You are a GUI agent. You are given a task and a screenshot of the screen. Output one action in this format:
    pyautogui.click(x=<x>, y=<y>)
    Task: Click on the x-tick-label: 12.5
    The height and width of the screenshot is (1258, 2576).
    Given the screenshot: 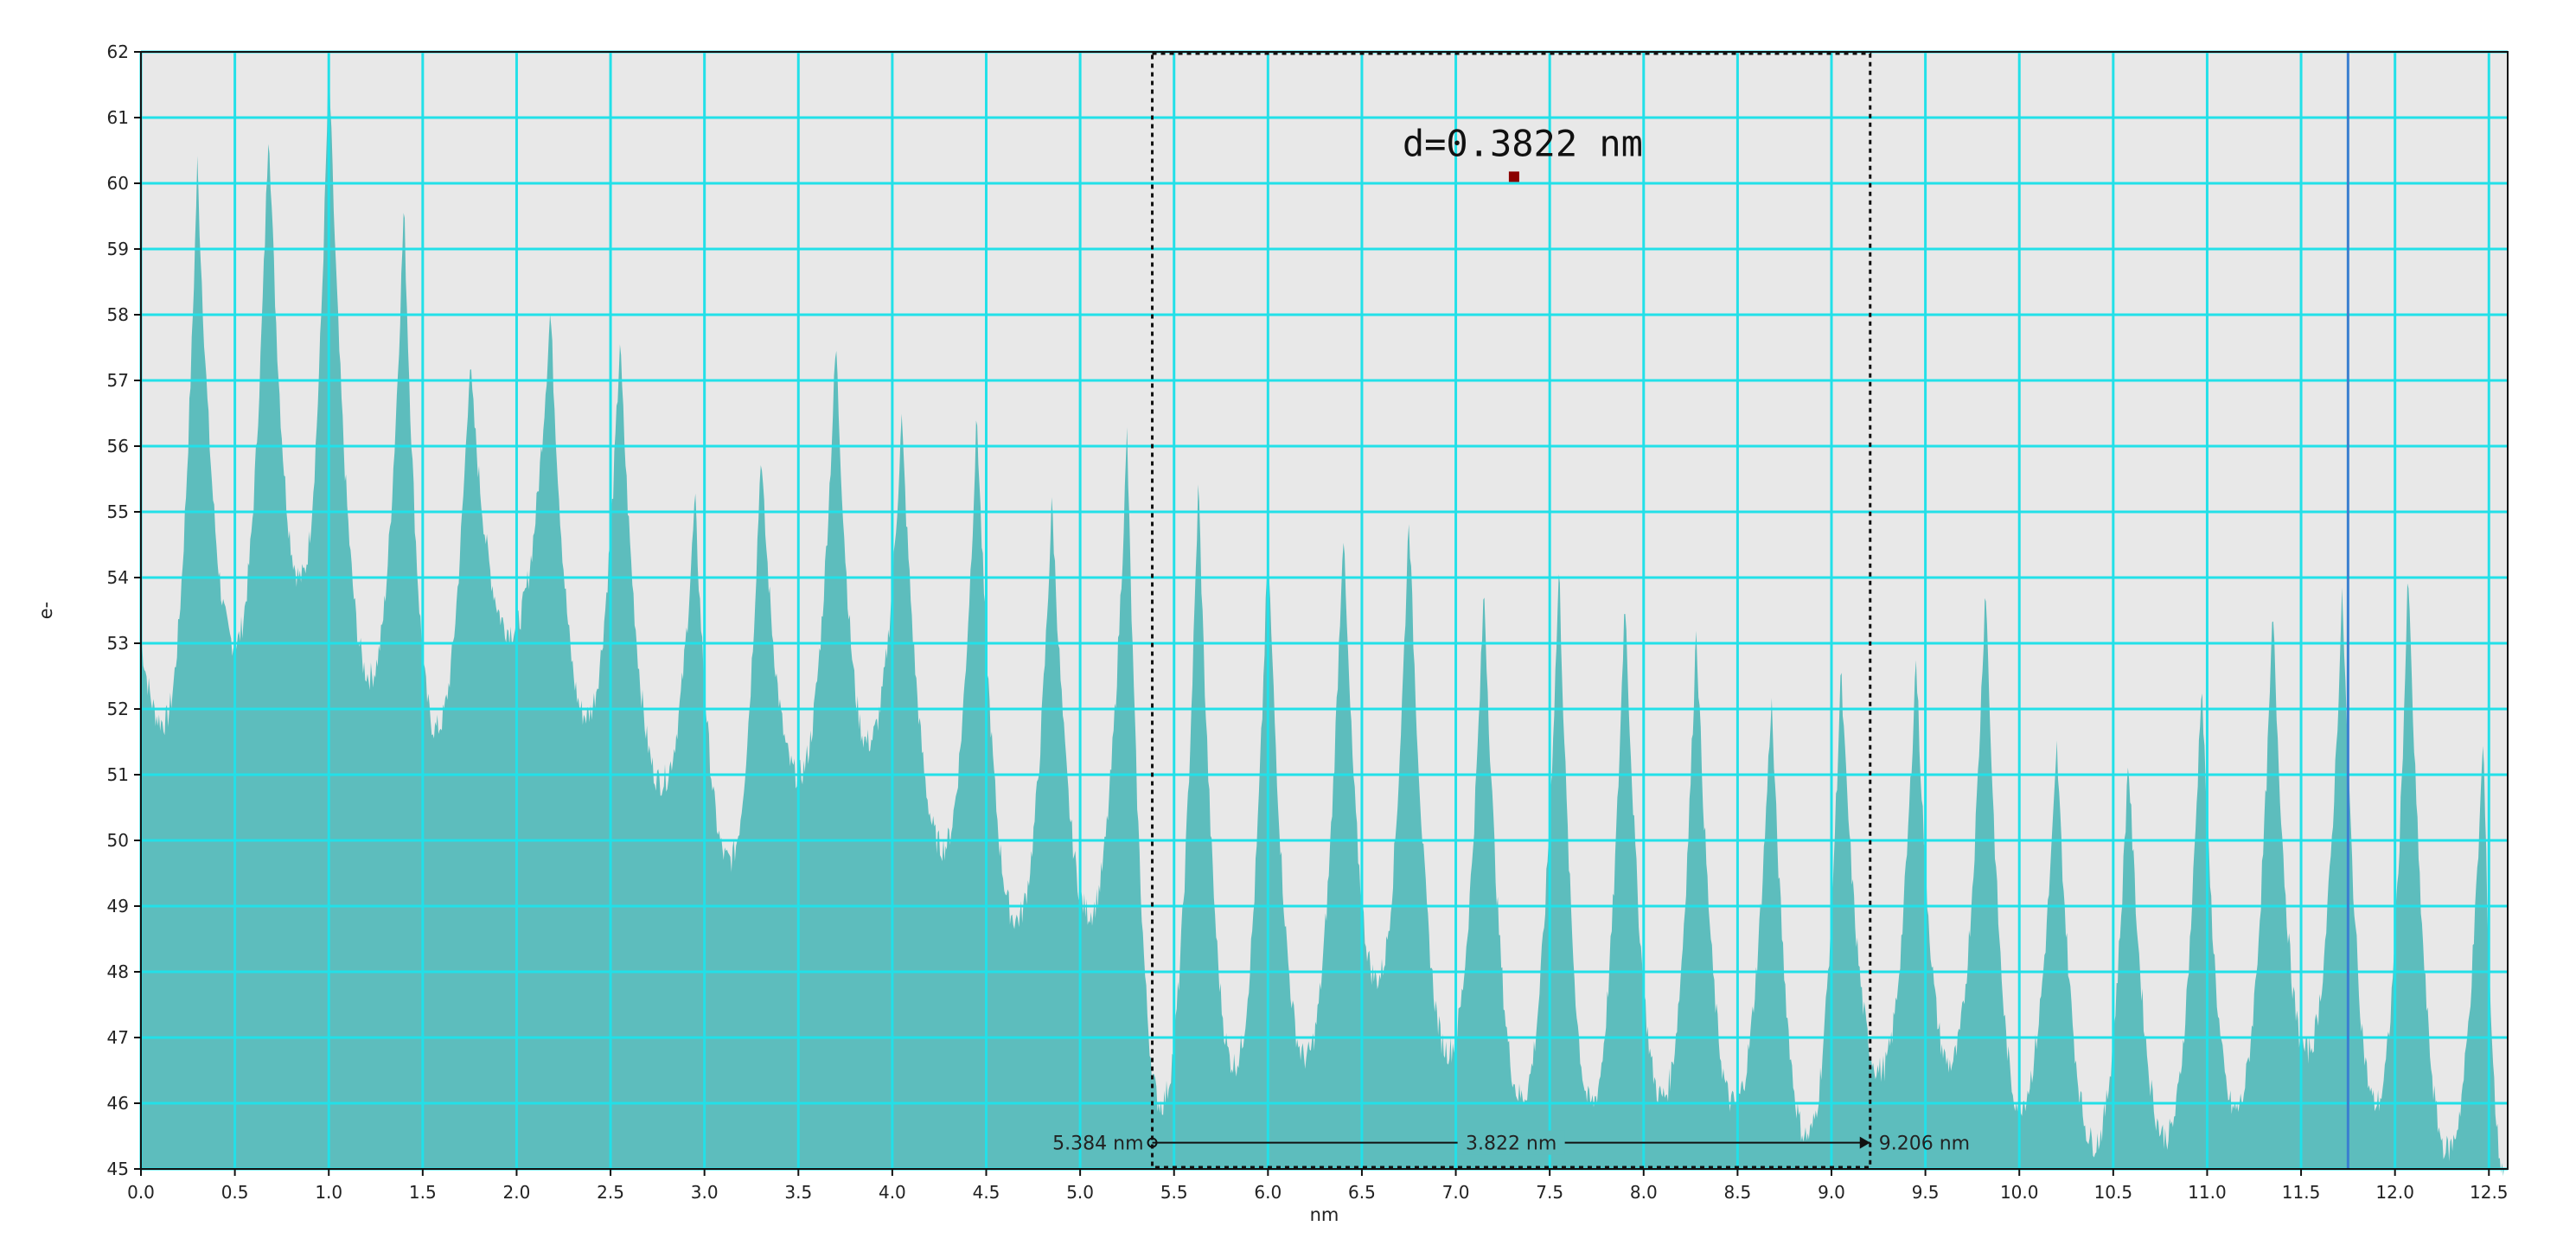 What is the action you would take?
    pyautogui.click(x=2490, y=1192)
    